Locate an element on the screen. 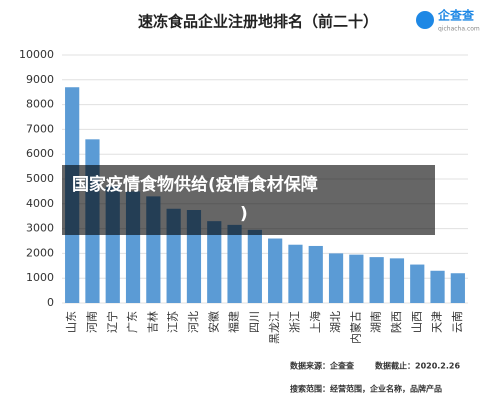  x-tick-label: 山东 is located at coordinates (71, 322).